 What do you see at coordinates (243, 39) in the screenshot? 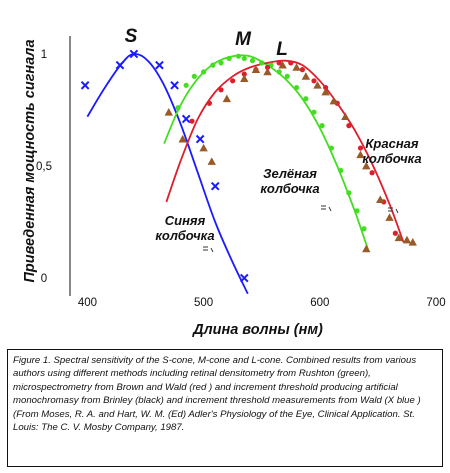
I see `curve-letter: M` at bounding box center [243, 39].